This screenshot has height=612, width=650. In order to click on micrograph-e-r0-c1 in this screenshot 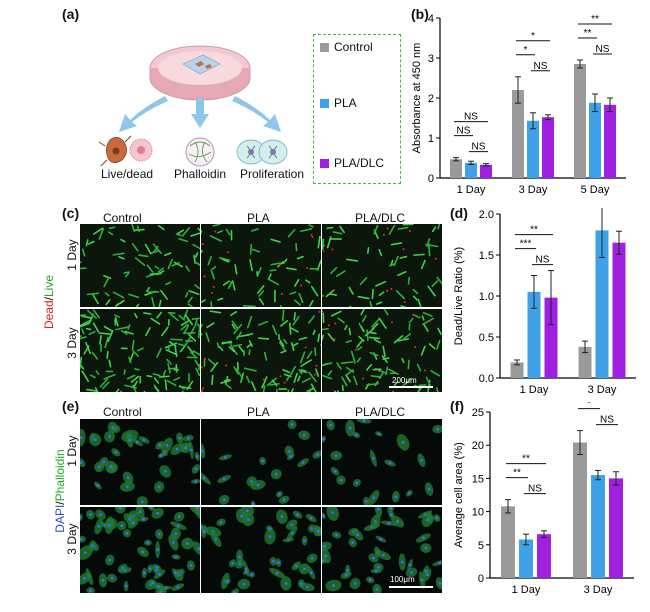, I will do `click(261, 462)`.